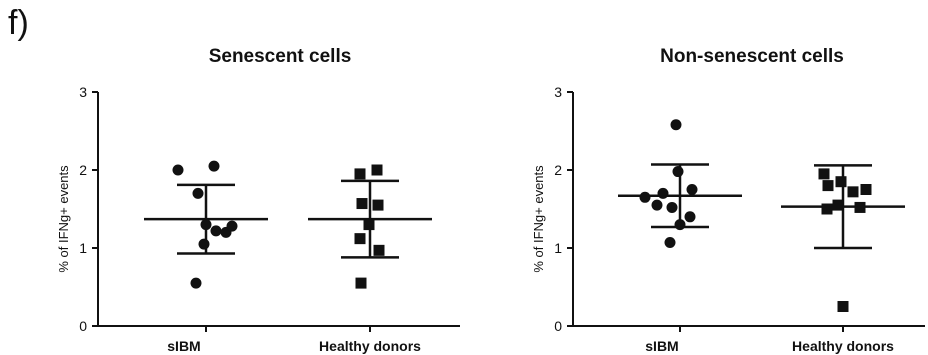 Image resolution: width=928 pixels, height=355 pixels. What do you see at coordinates (280, 56) in the screenshot?
I see `chart-title: Senescent cells` at bounding box center [280, 56].